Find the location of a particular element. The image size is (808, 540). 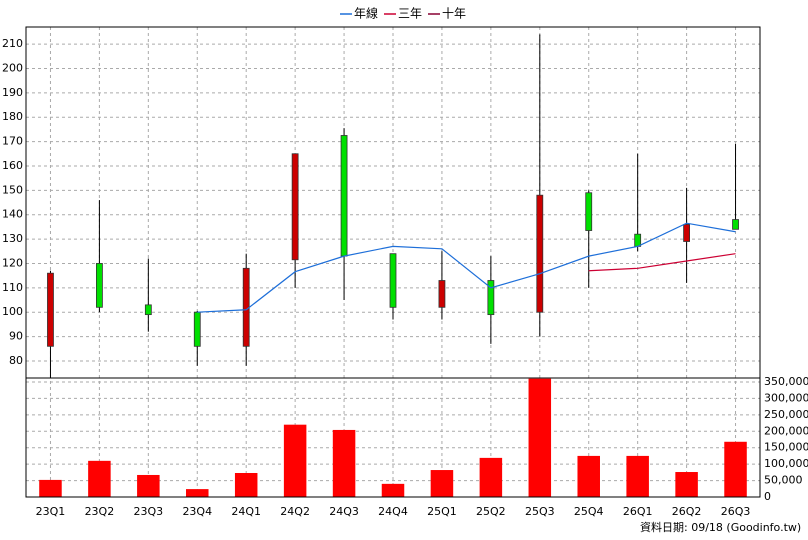

x-tick-label: 24Q1 is located at coordinates (246, 511).